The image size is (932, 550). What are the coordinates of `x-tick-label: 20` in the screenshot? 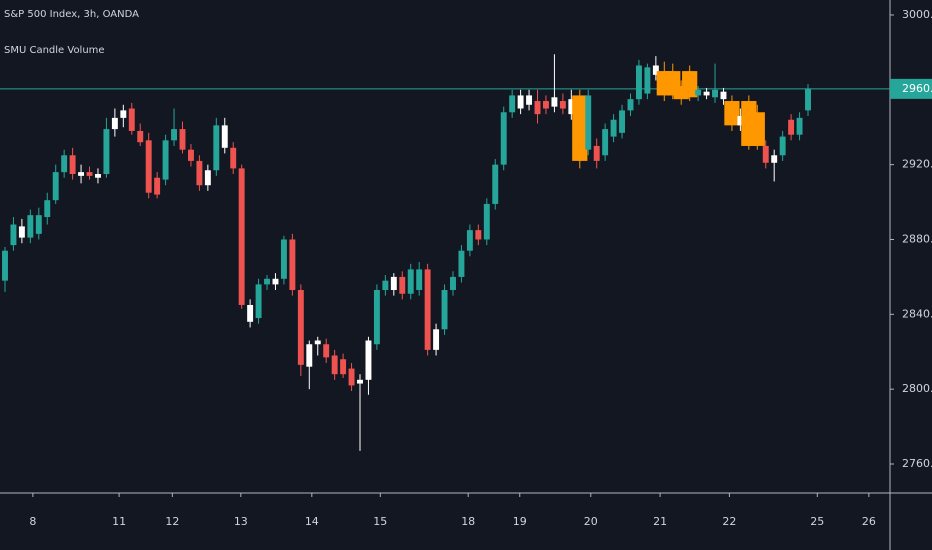 It's located at (591, 521).